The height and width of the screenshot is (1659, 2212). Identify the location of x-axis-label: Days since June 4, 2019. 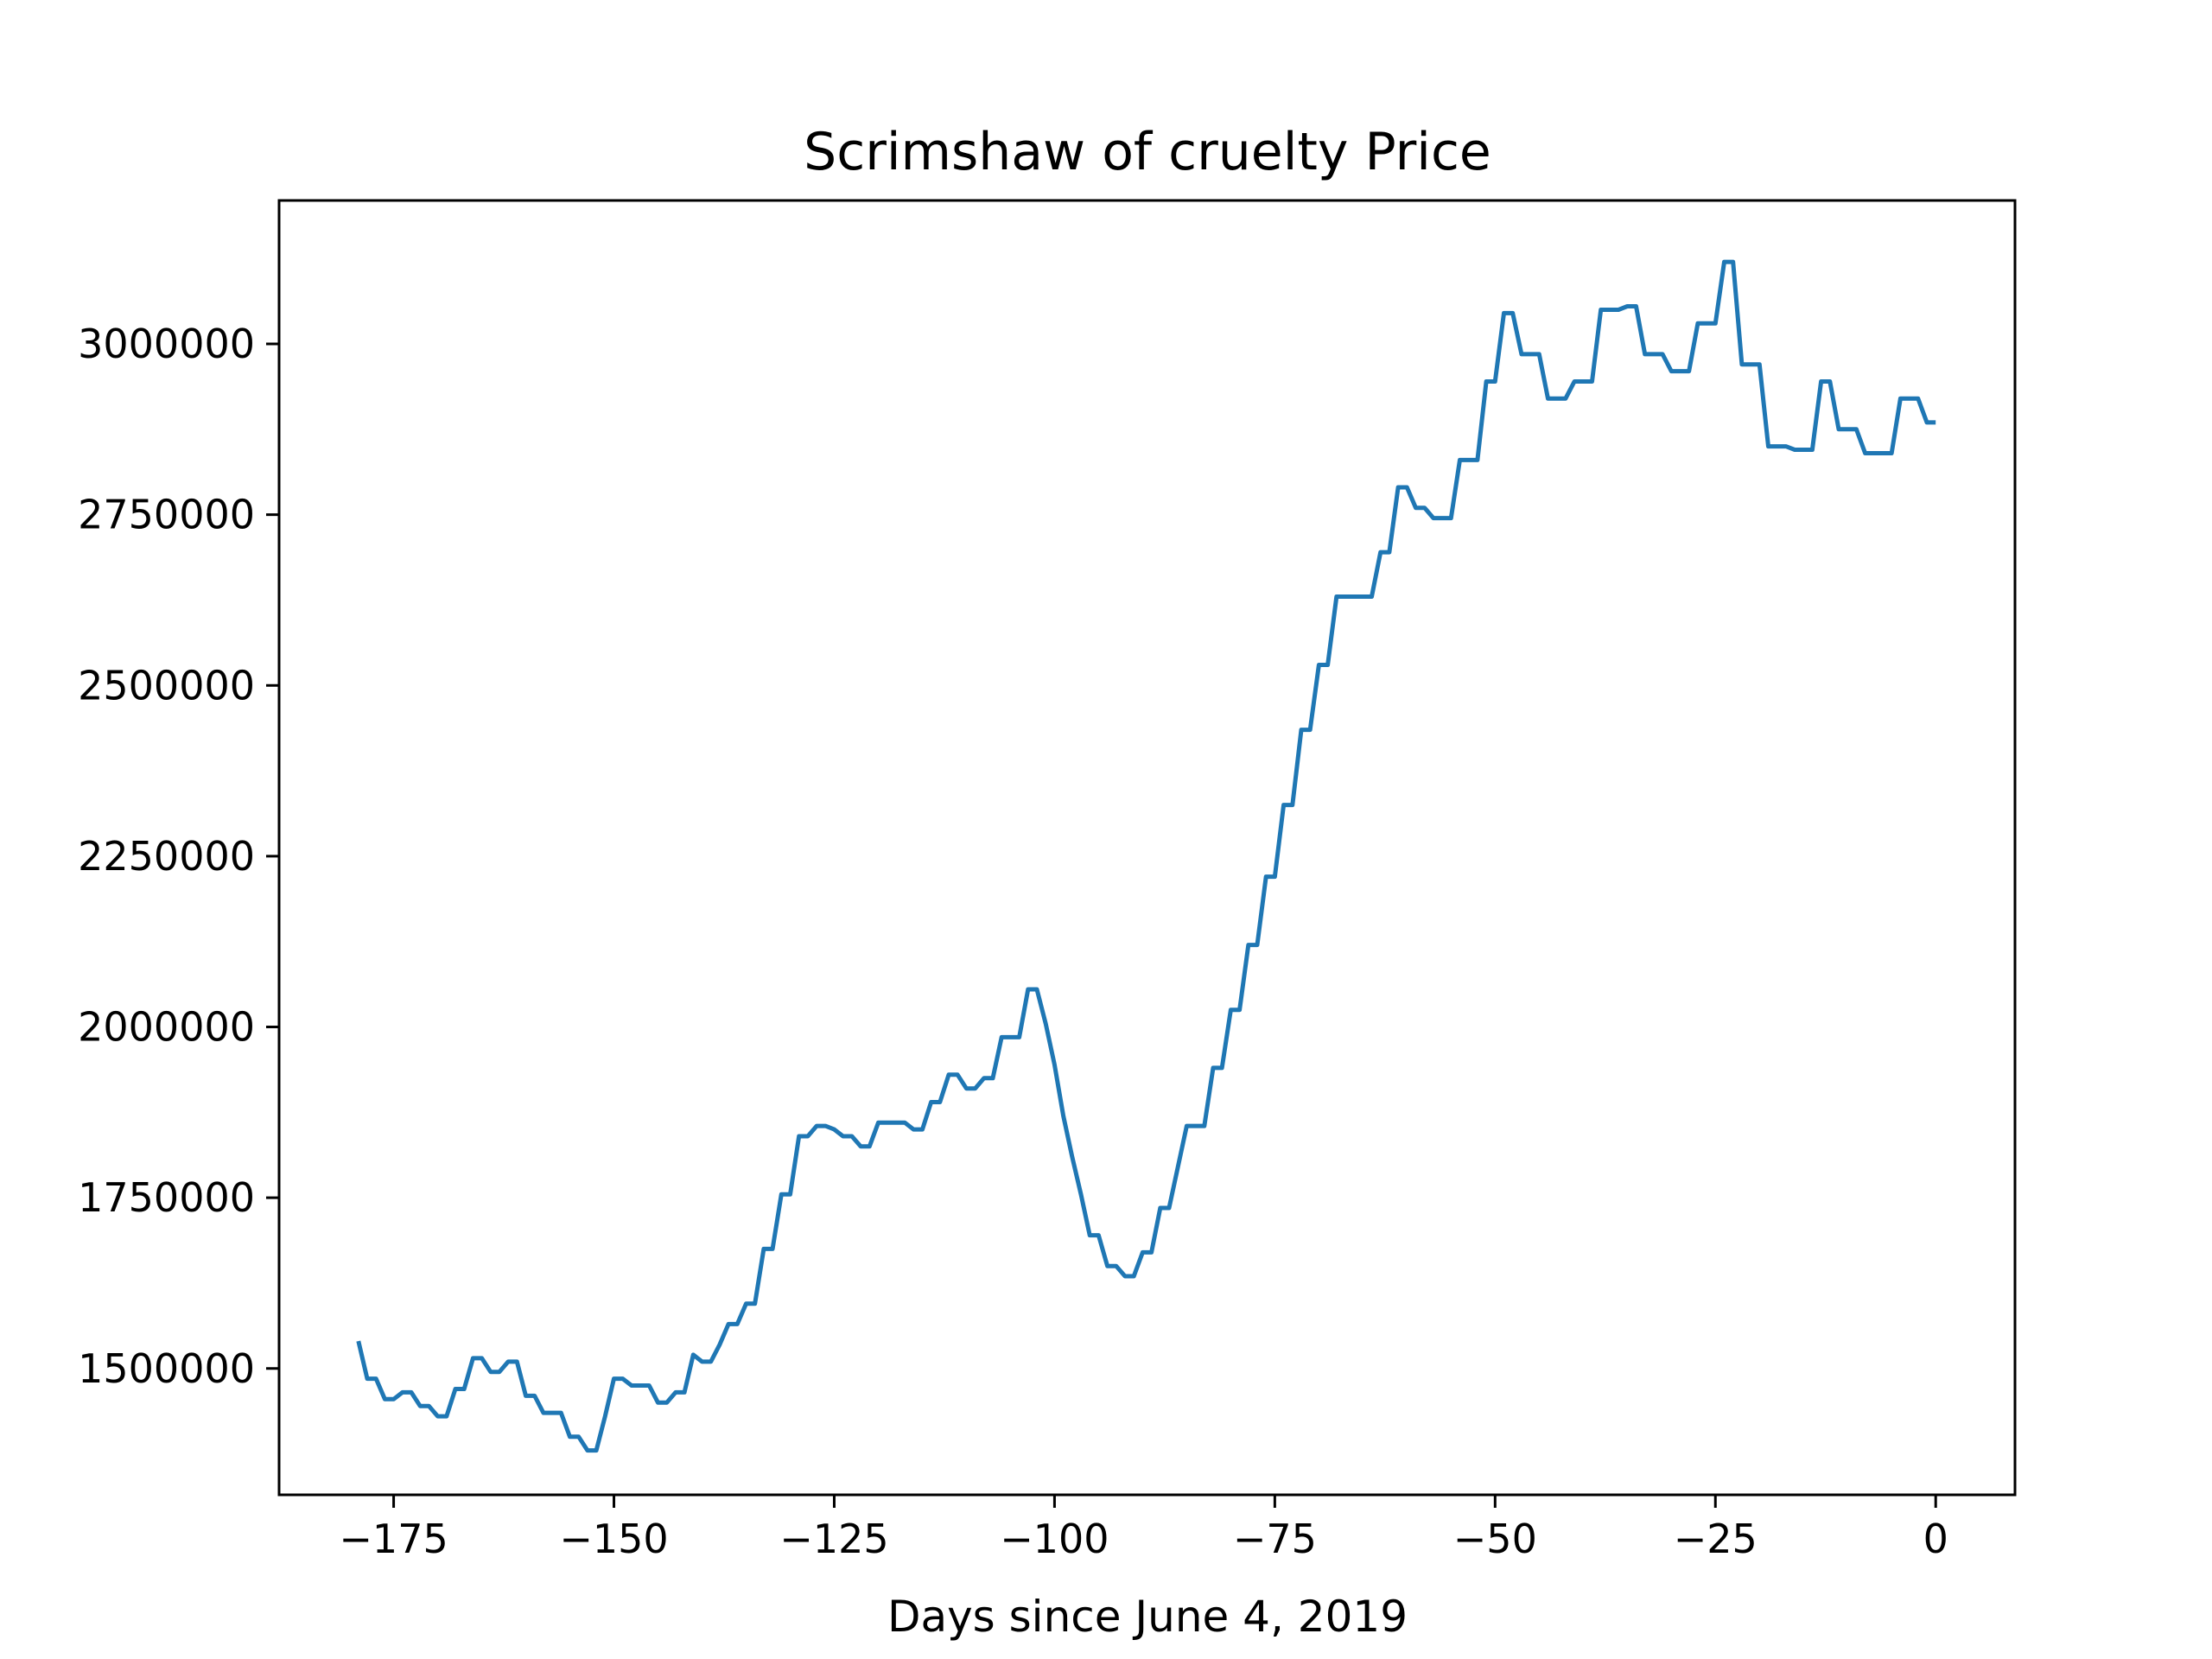
(1147, 1617).